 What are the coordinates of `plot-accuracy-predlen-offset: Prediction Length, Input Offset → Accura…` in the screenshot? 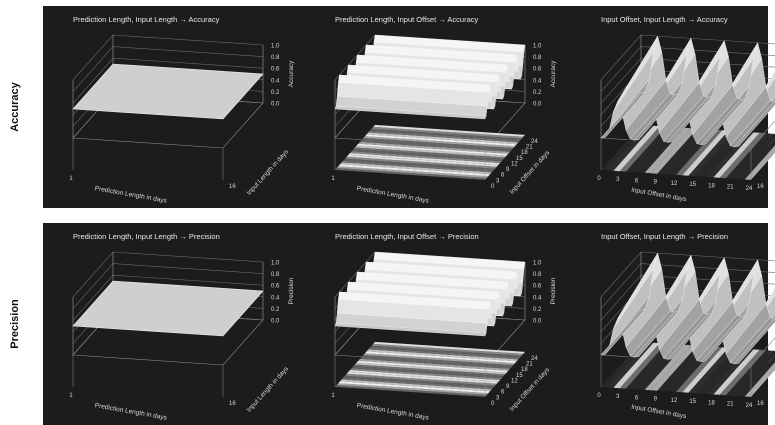 It's located at (425, 107).